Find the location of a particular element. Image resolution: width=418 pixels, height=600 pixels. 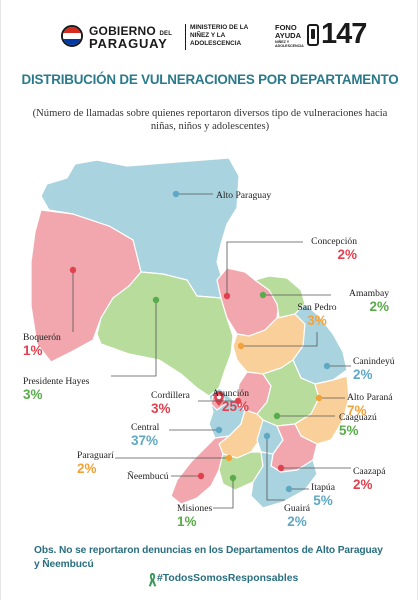

marker-san-pedro is located at coordinates (241, 346).